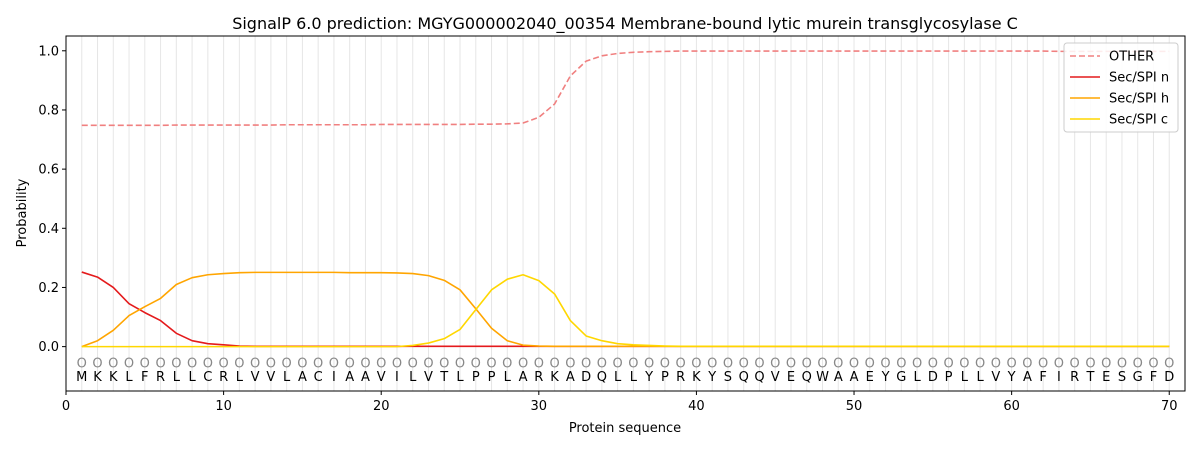 The width and height of the screenshot is (1200, 450). I want to click on y-tick-label: 0.8, so click(48, 110).